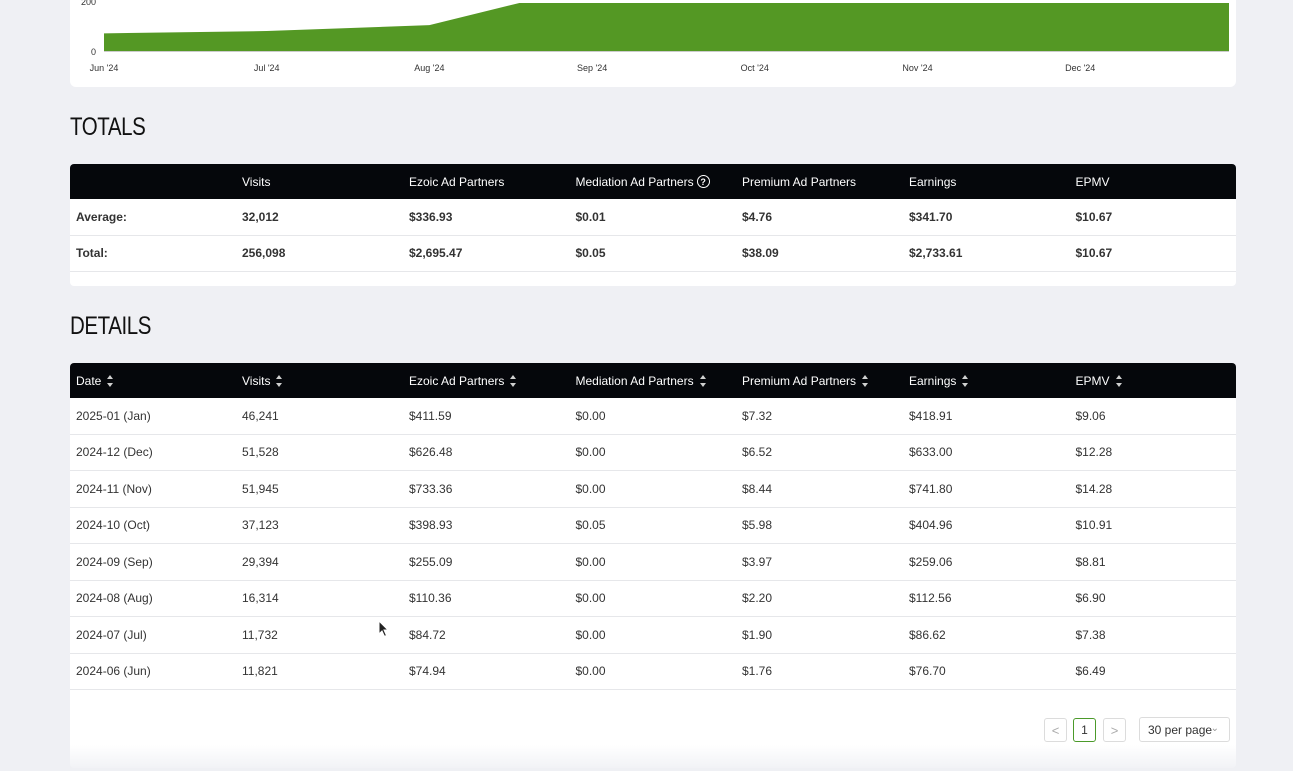  Describe the element at coordinates (427, 634) in the screenshot. I see `table-cell: $84.72` at that location.